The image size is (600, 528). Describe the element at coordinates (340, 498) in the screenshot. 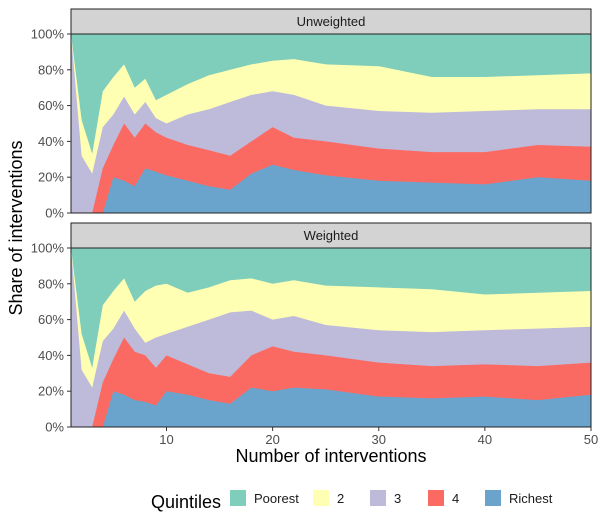

I see `legend-label: 2` at that location.